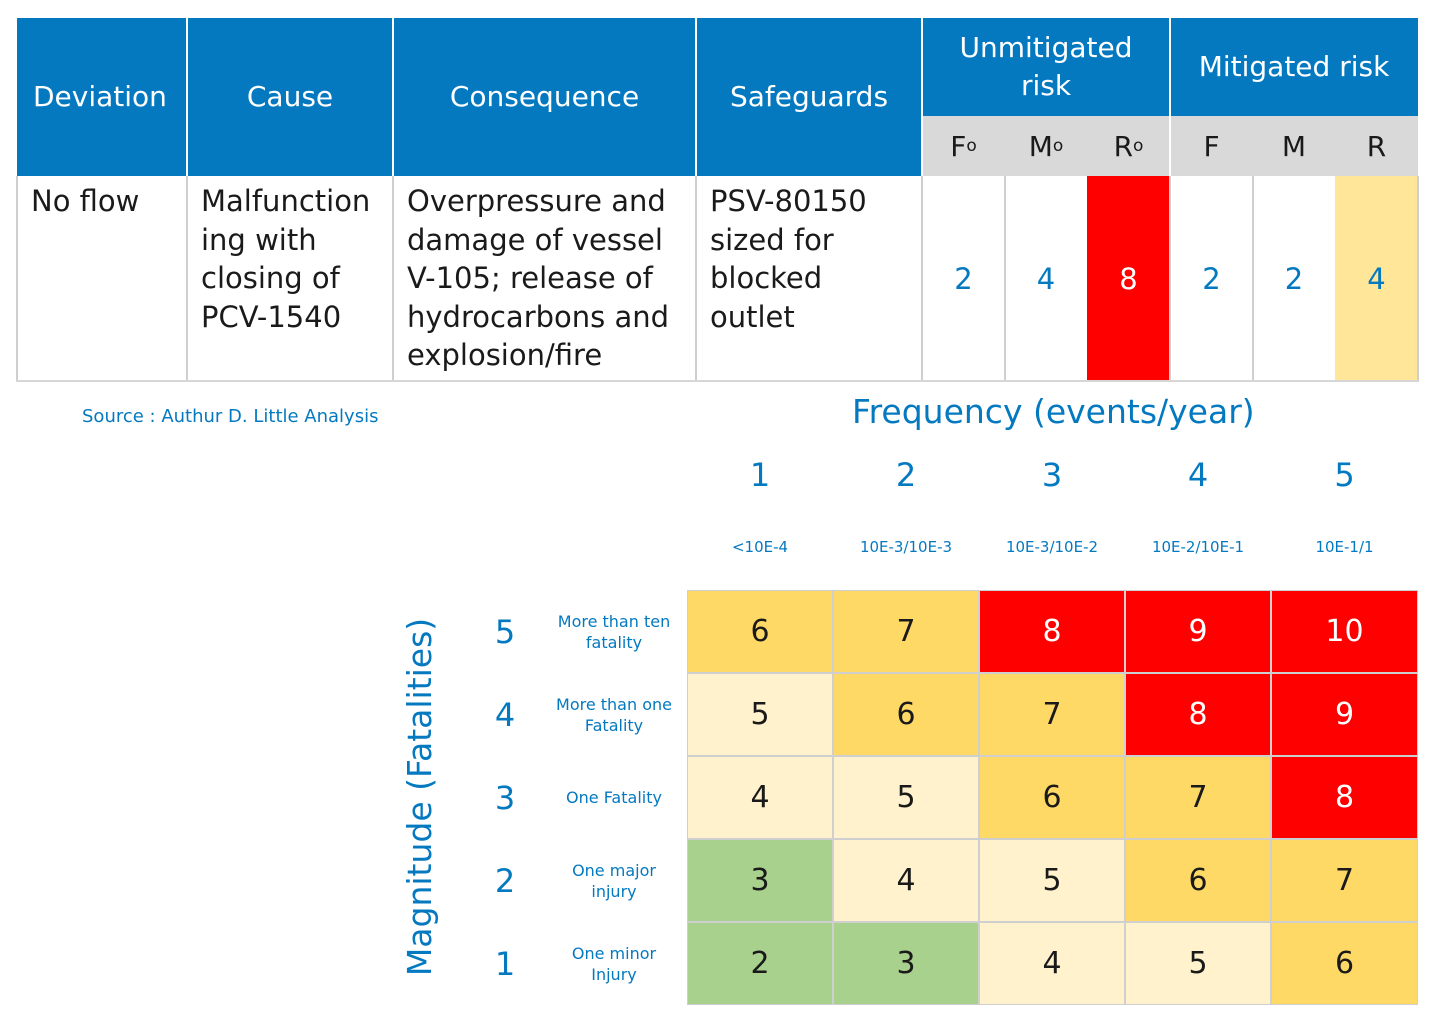  I want to click on cell-r-value: 4, so click(1376, 279).